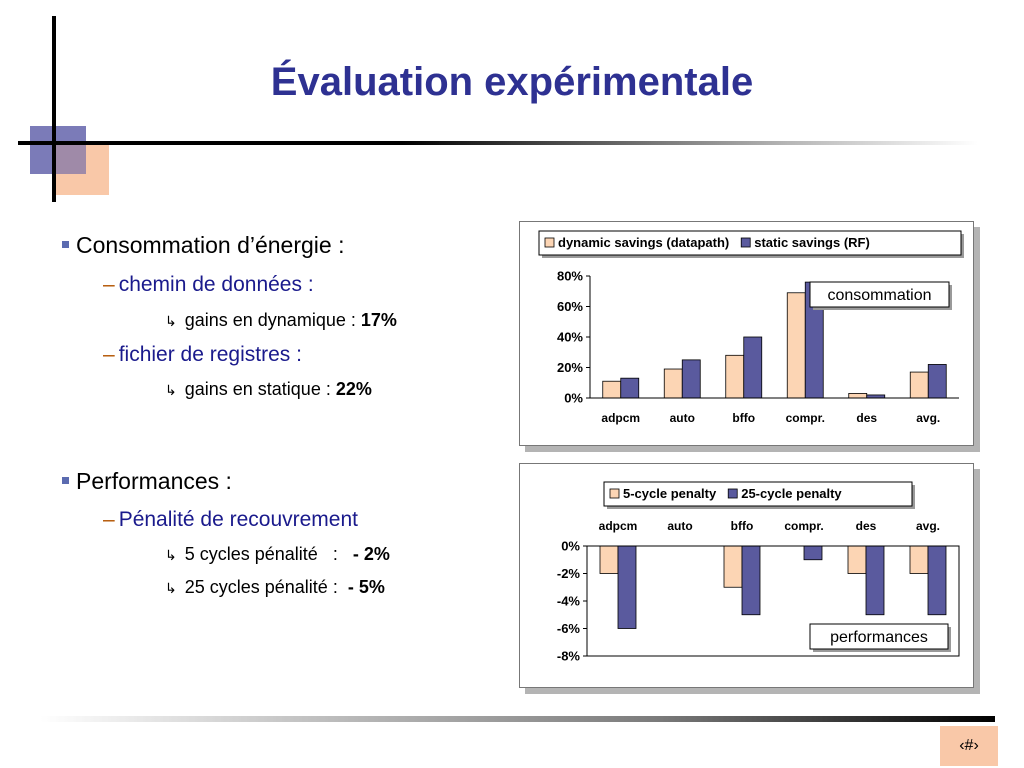 The height and width of the screenshot is (768, 1024). I want to click on bullet-perf-label: Performances :, so click(154, 481).